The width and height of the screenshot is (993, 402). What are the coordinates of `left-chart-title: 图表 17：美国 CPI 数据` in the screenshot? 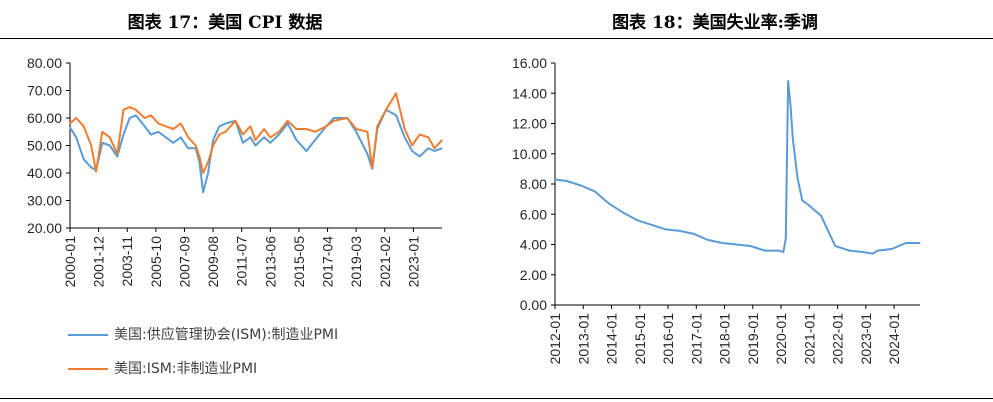 It's located at (225, 23).